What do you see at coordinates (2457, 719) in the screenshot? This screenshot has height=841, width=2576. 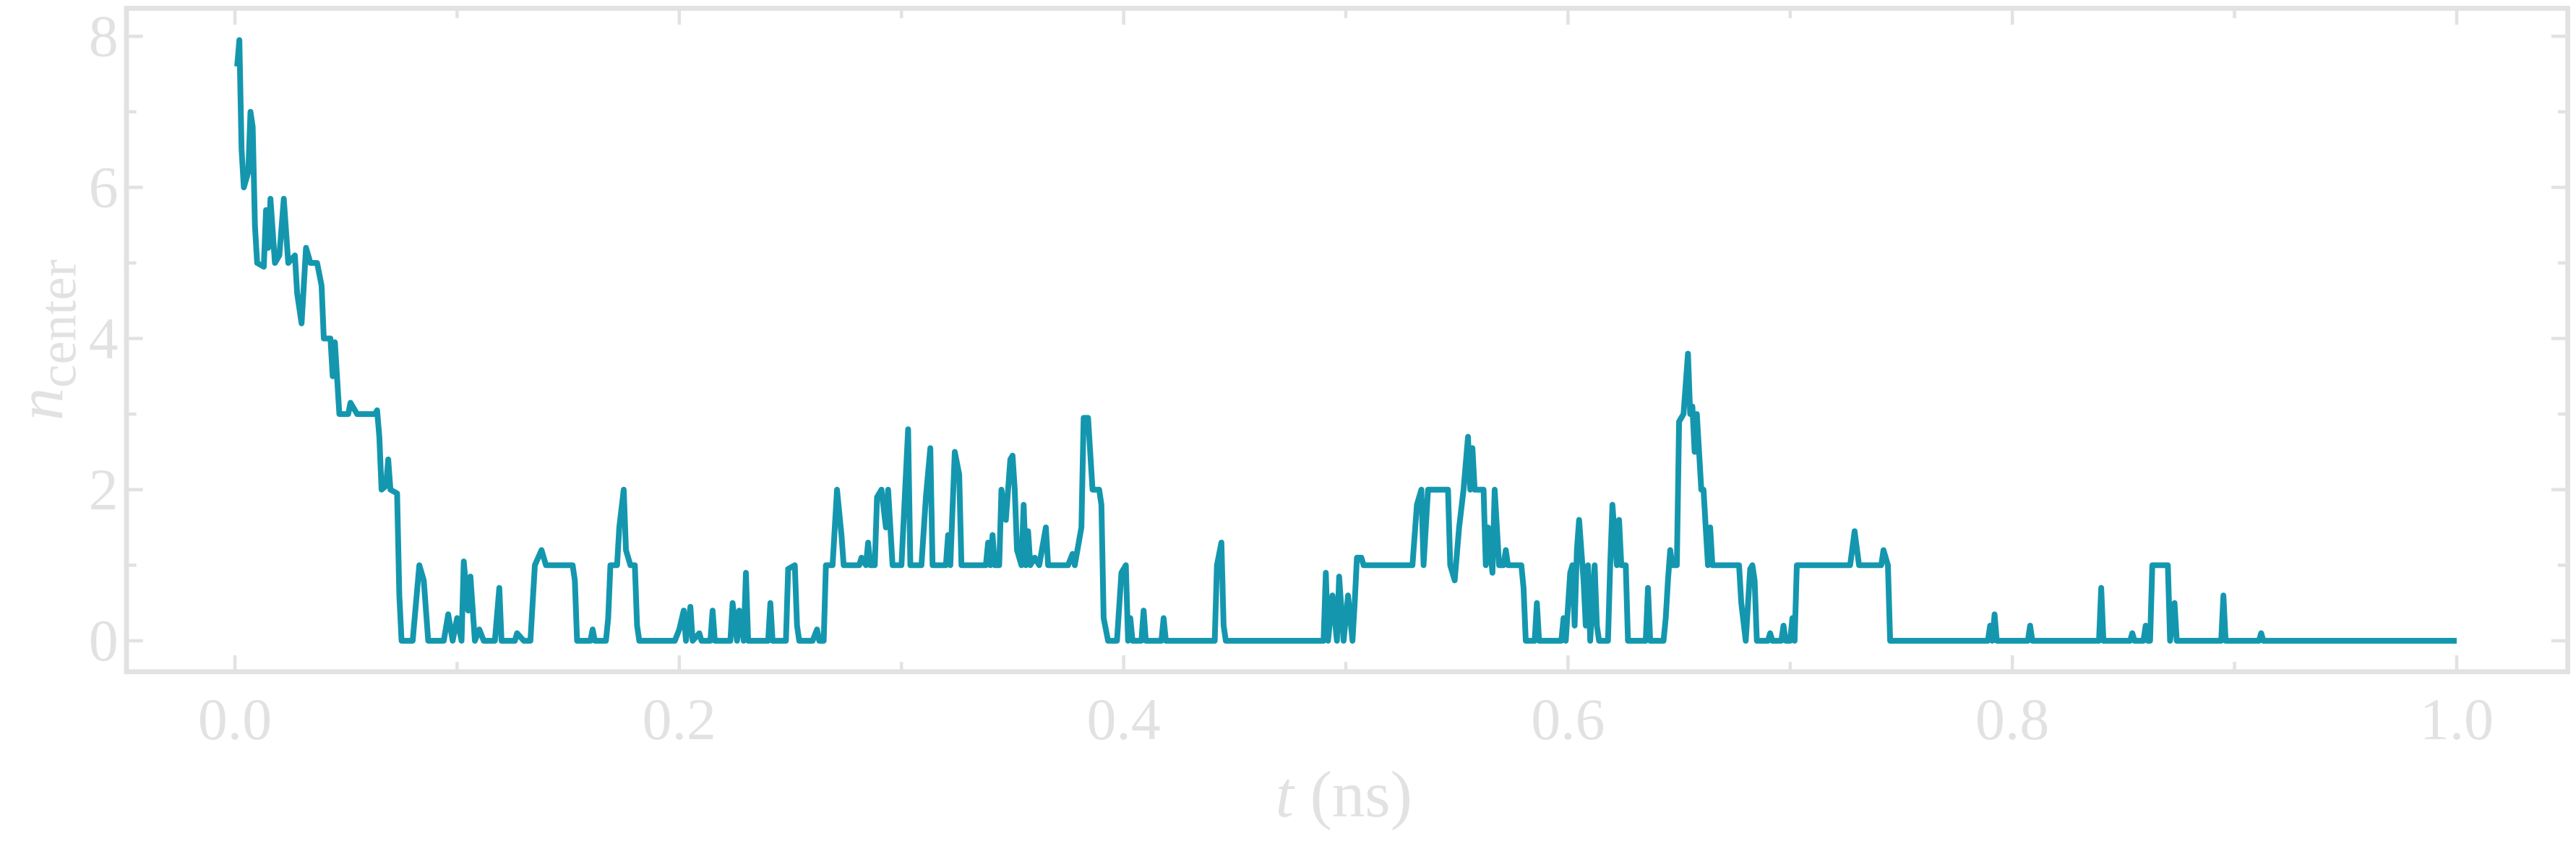 I see `x-tick-label: 1.0` at bounding box center [2457, 719].